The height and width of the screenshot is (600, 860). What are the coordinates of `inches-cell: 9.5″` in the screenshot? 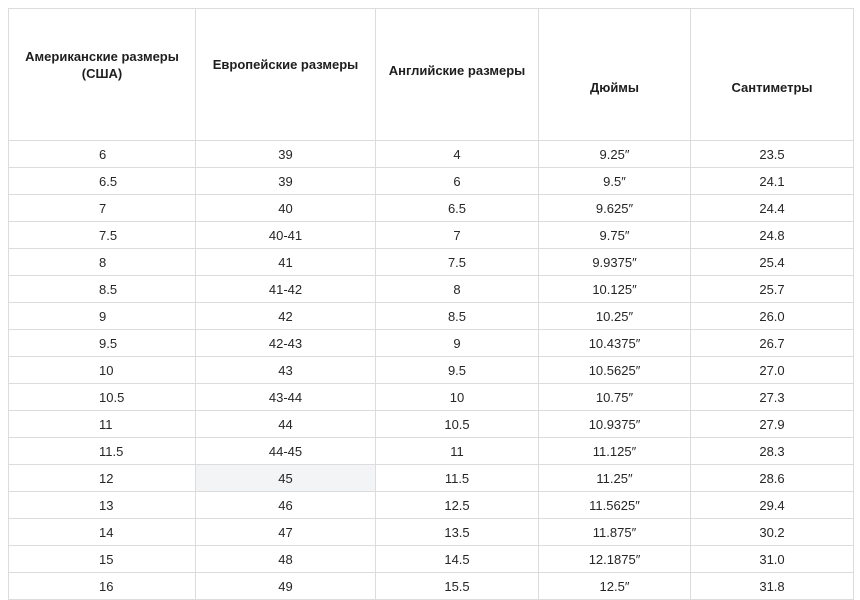 It's located at (614, 181).